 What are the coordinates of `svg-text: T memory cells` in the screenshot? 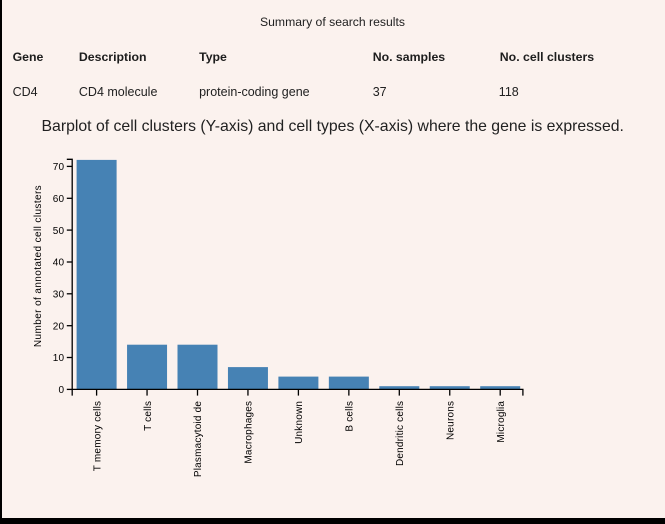 It's located at (97, 436).